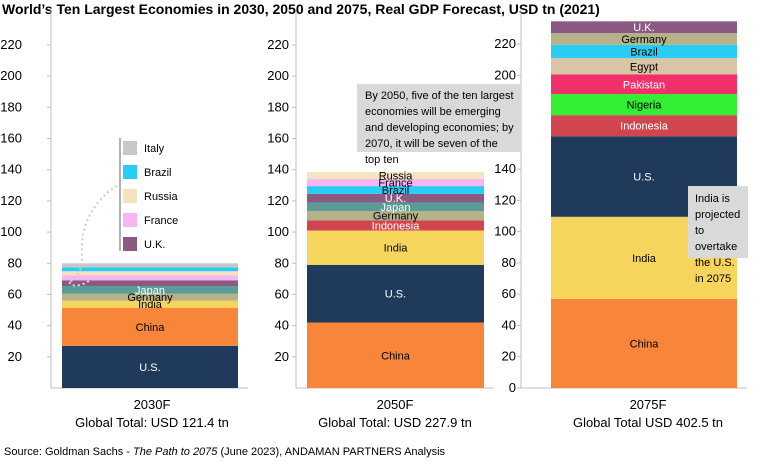 The image size is (768, 462). Describe the element at coordinates (130, 244) in the screenshot. I see `legend-swatch-u-k` at that location.